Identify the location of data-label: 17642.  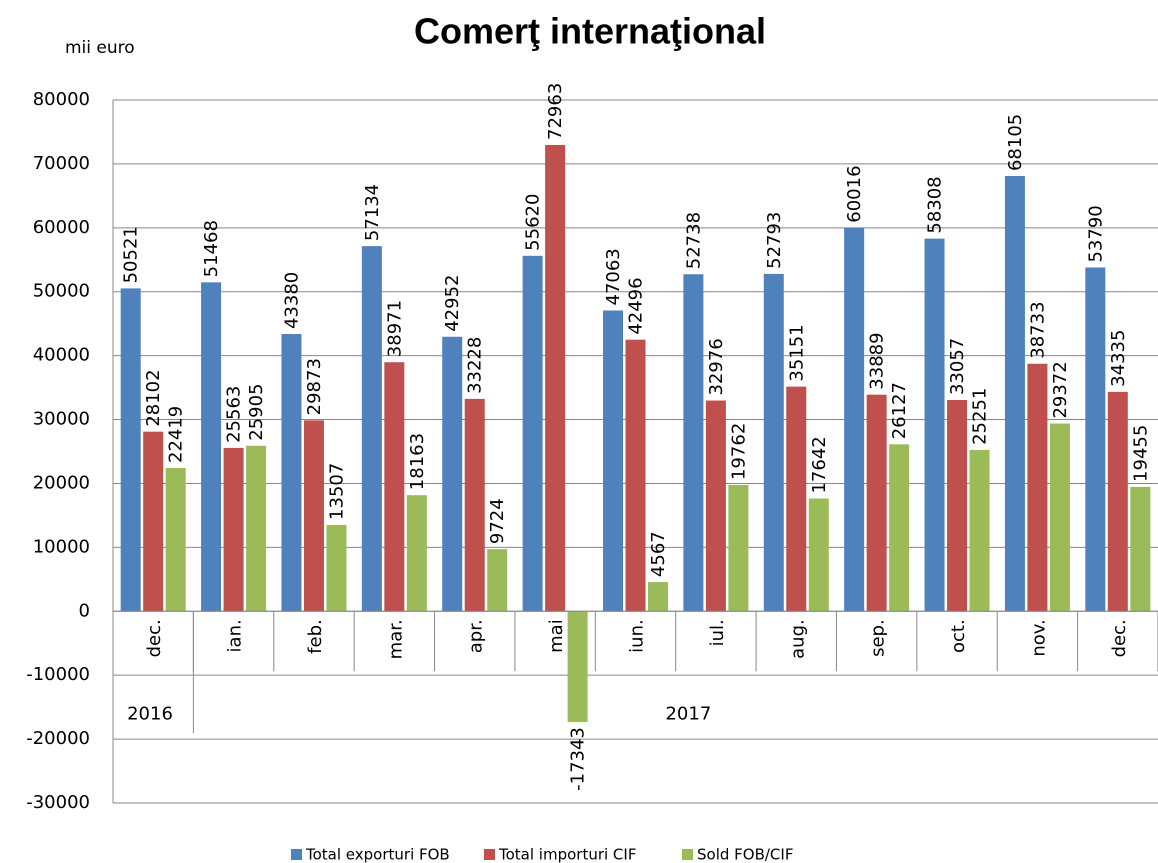
(819, 464).